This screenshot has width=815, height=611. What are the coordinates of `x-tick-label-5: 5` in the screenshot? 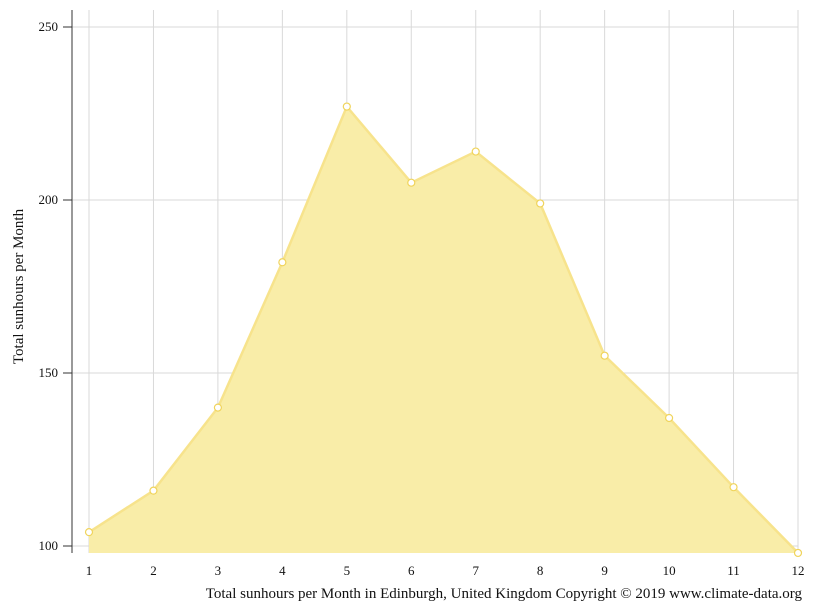 It's located at (347, 570).